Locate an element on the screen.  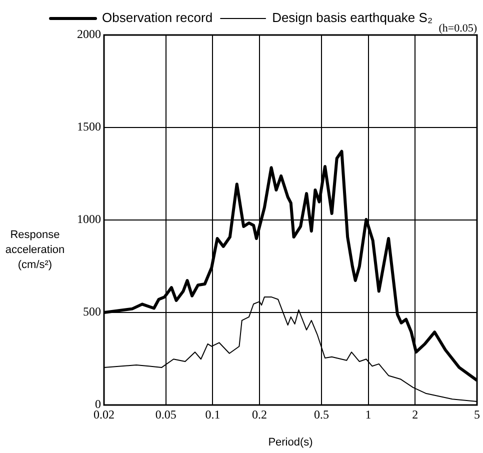
legend-label: Observation record is located at coordinates (157, 18).